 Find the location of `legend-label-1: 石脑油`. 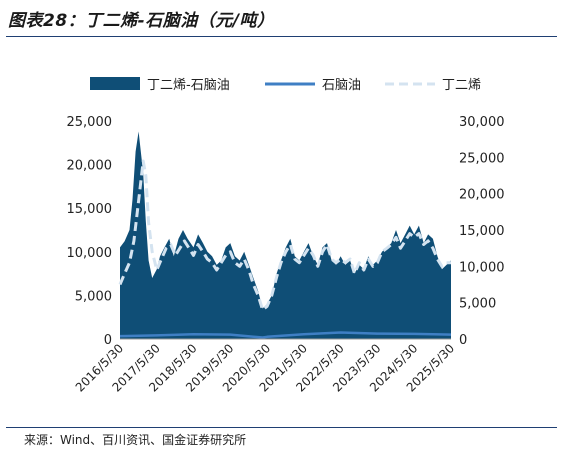

legend-label-1: 石脑油 is located at coordinates (341, 85).